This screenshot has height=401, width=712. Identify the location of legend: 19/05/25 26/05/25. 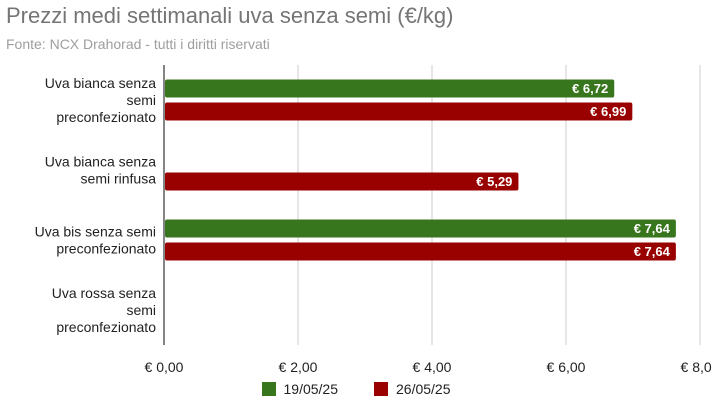
(356, 389).